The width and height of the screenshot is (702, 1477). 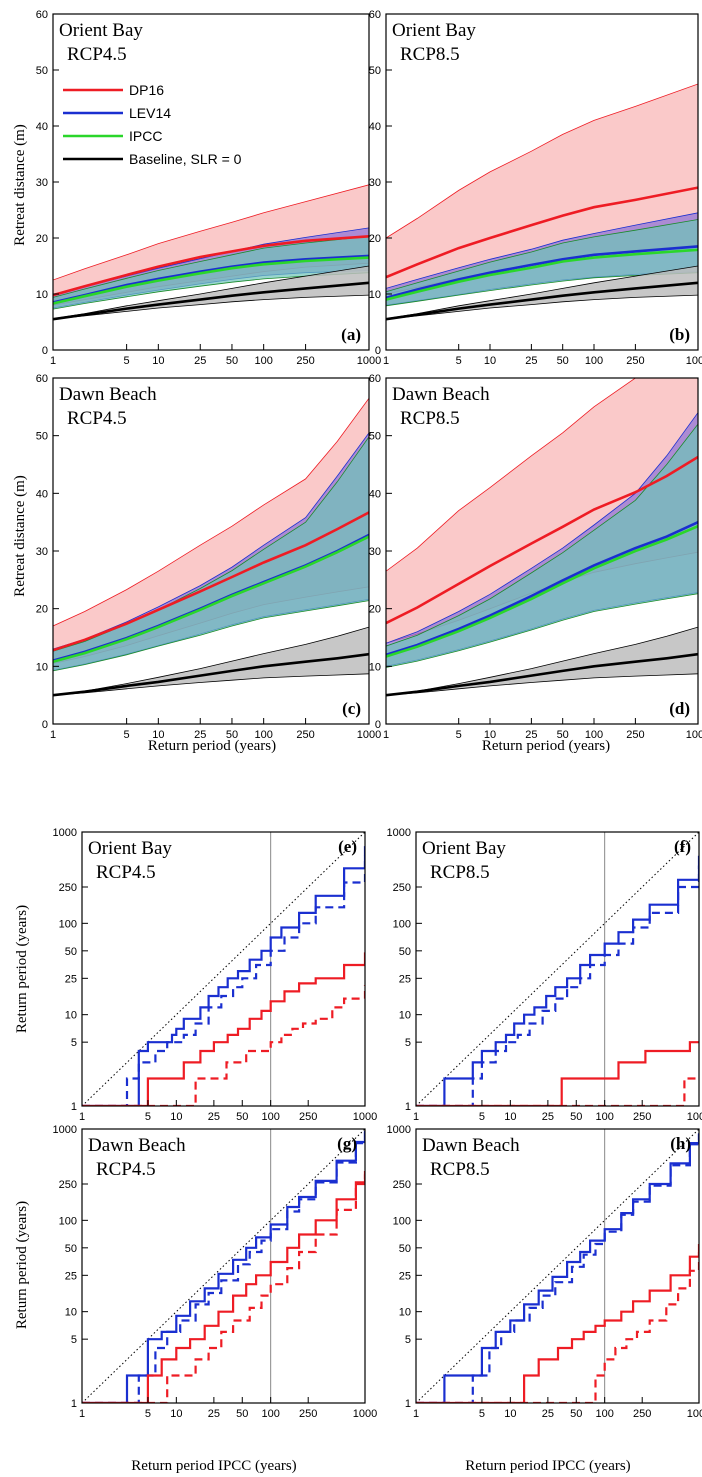 What do you see at coordinates (471, 1145) in the screenshot?
I see `panel-title-h: Dawn Beach` at bounding box center [471, 1145].